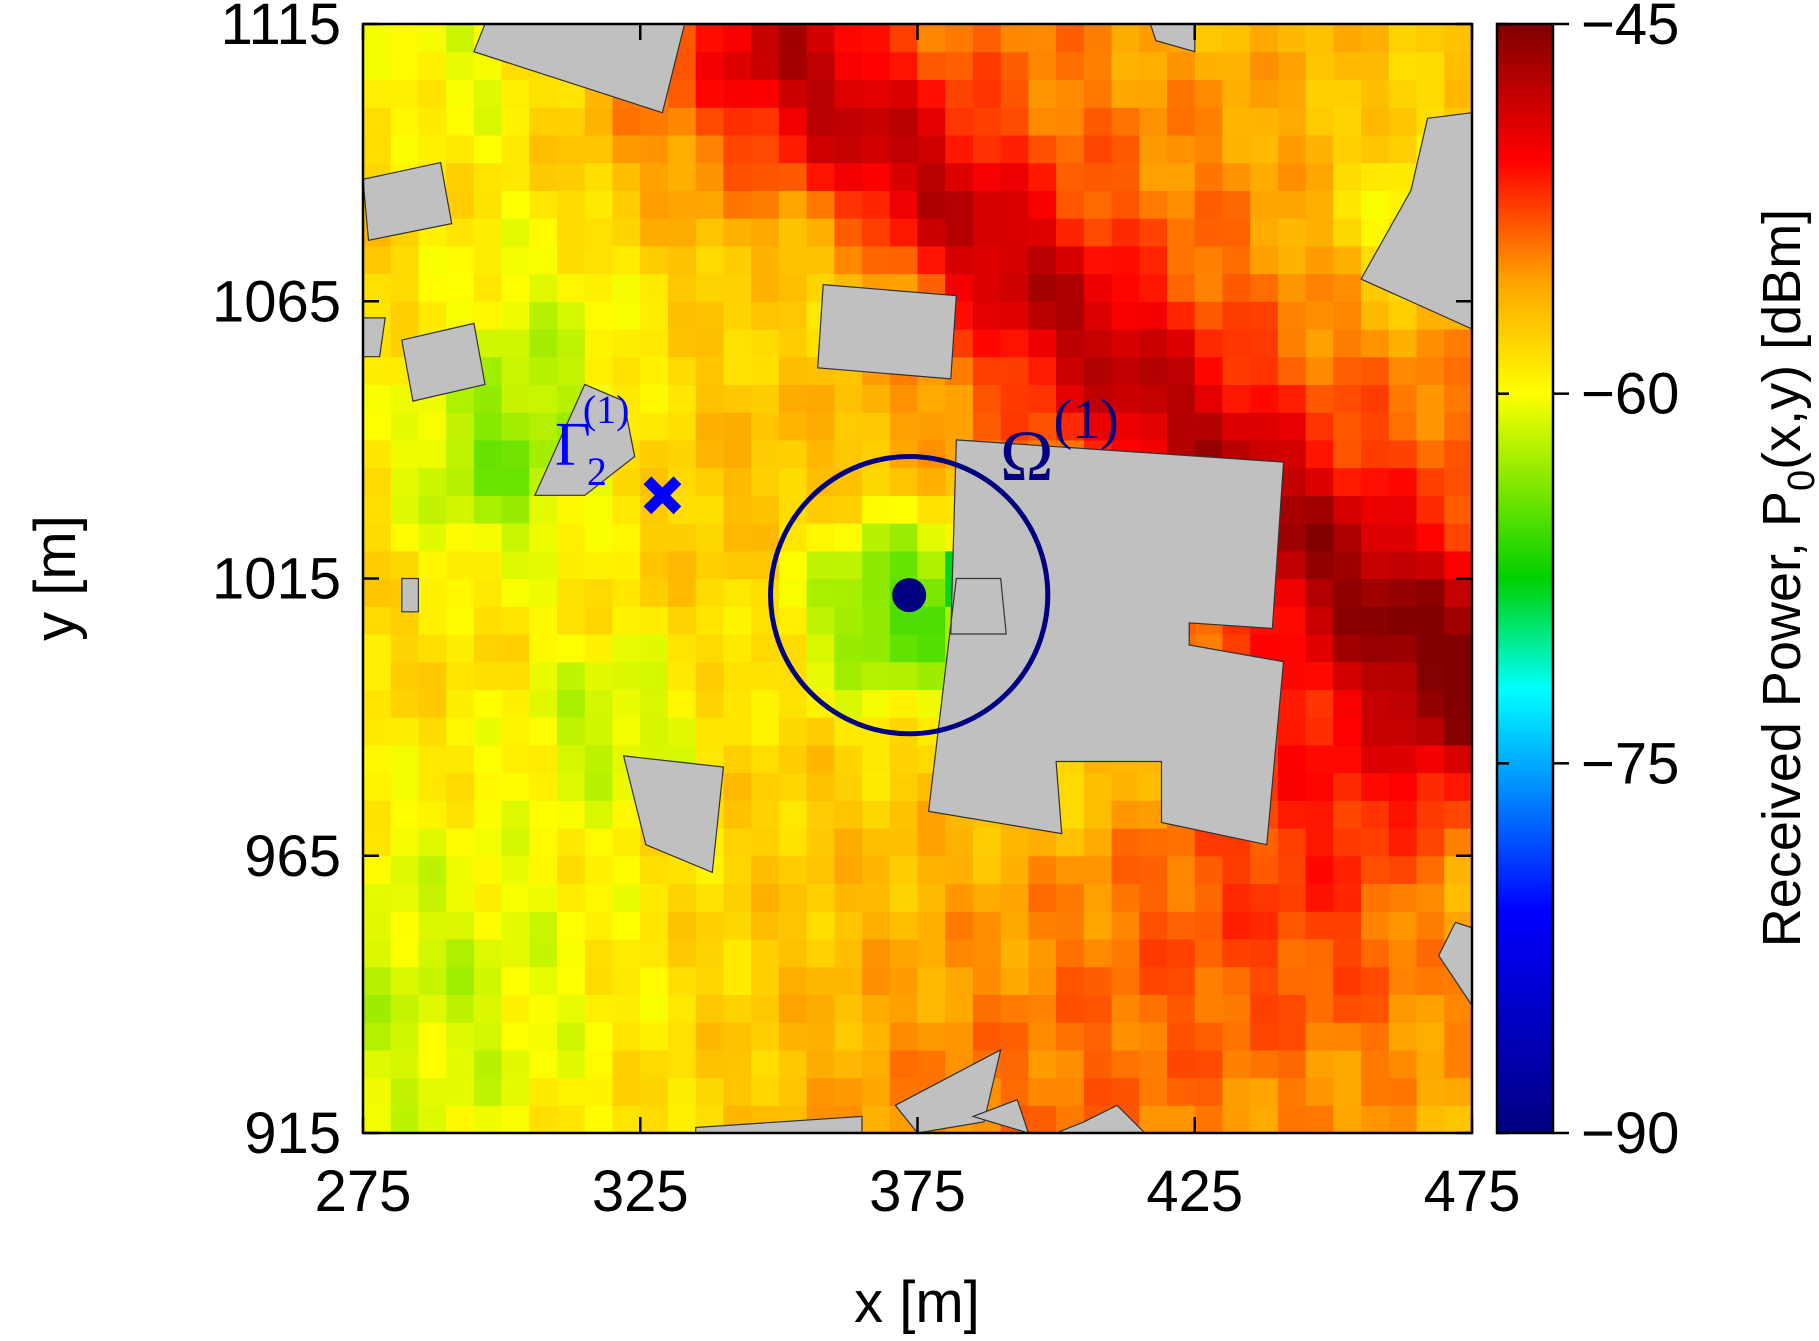 This screenshot has width=1819, height=1341. Describe the element at coordinates (363, 1191) in the screenshot. I see `x-tick-label: 275` at that location.